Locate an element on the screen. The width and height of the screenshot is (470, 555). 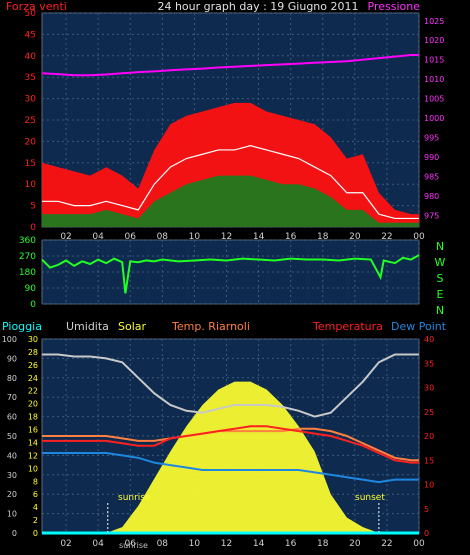
wind-axis-label: Forza venti is located at coordinates (36, 6).